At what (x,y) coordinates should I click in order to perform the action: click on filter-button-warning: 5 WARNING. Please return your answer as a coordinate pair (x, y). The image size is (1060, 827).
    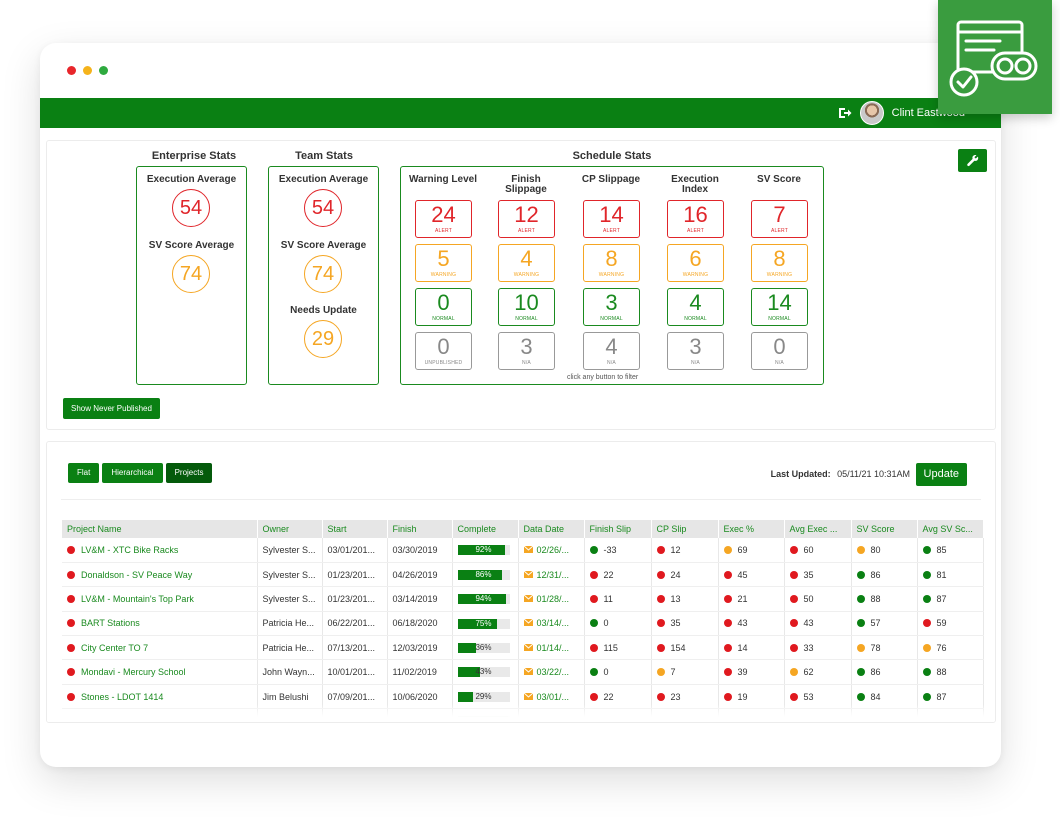
    Looking at the image, I should click on (443, 263).